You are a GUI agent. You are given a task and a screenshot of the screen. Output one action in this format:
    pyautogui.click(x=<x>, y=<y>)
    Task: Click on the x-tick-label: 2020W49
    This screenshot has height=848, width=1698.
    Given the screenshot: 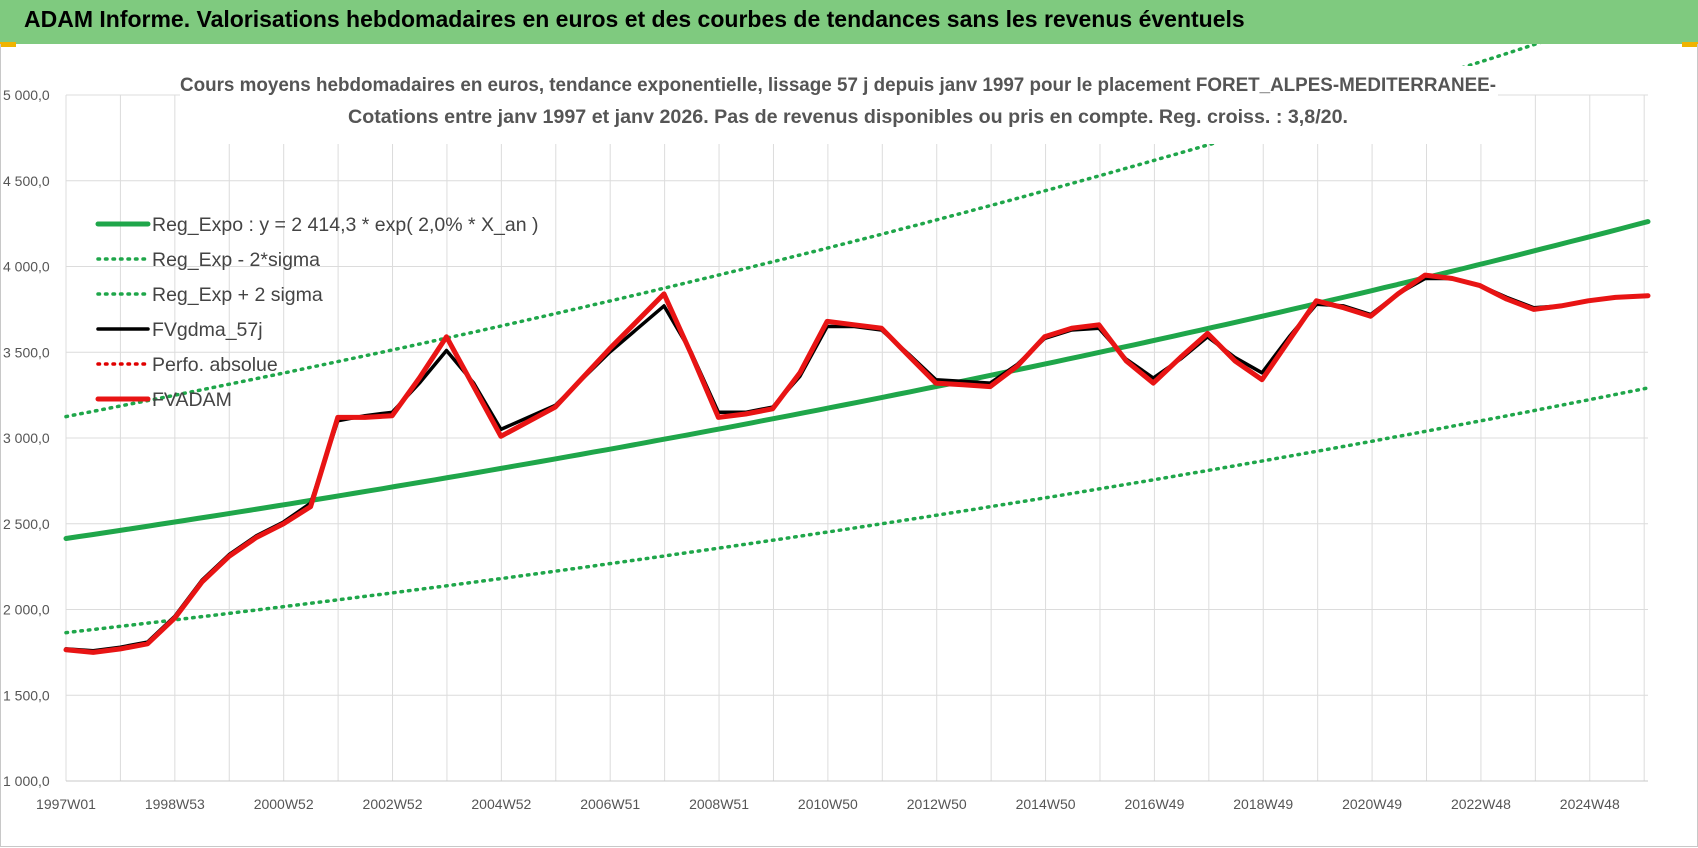 What is the action you would take?
    pyautogui.click(x=1372, y=804)
    